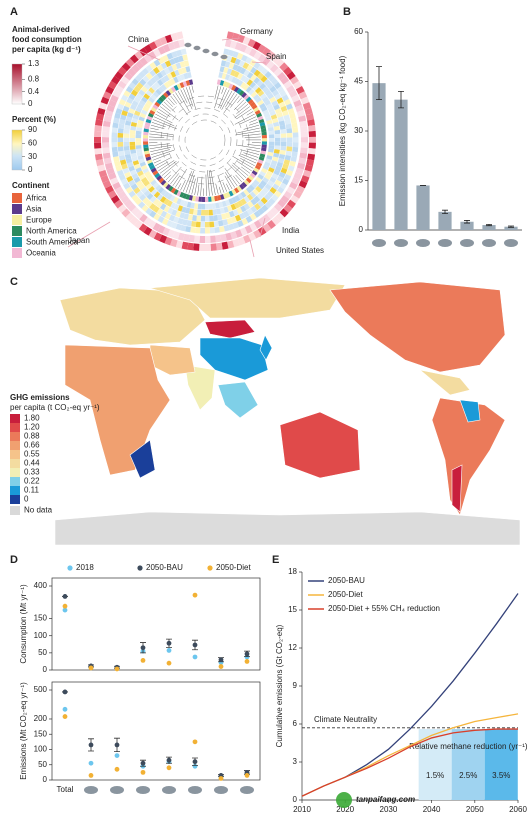 The height and width of the screenshot is (815, 530). Describe the element at coordinates (70, 568) in the screenshot. I see `legend-dot` at that location.